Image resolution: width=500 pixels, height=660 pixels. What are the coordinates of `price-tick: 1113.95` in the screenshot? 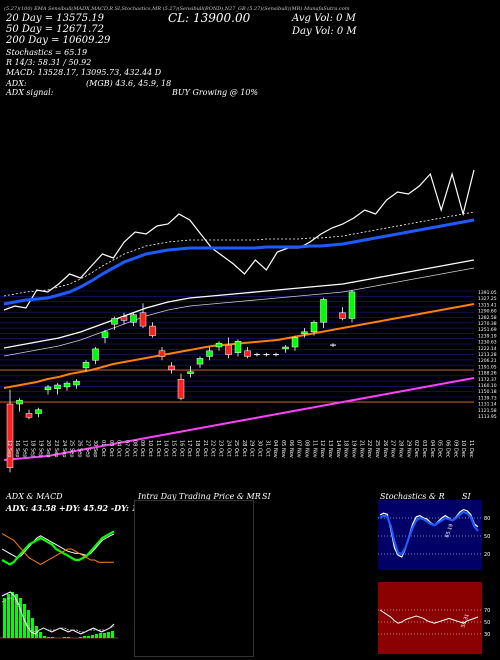 It's located at (487, 417).